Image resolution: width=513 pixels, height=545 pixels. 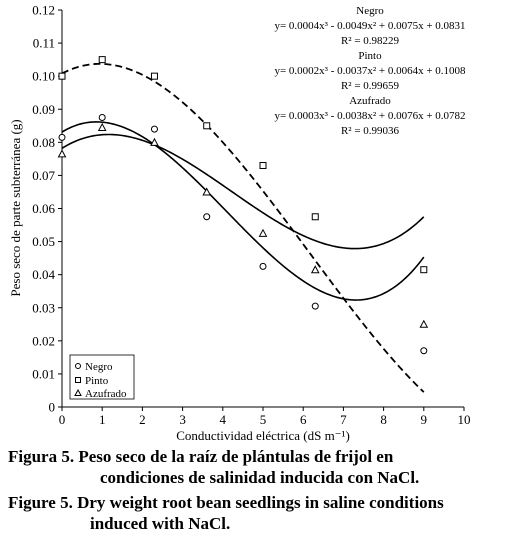 I want to click on x-tick-label: 10, so click(x=464, y=419).